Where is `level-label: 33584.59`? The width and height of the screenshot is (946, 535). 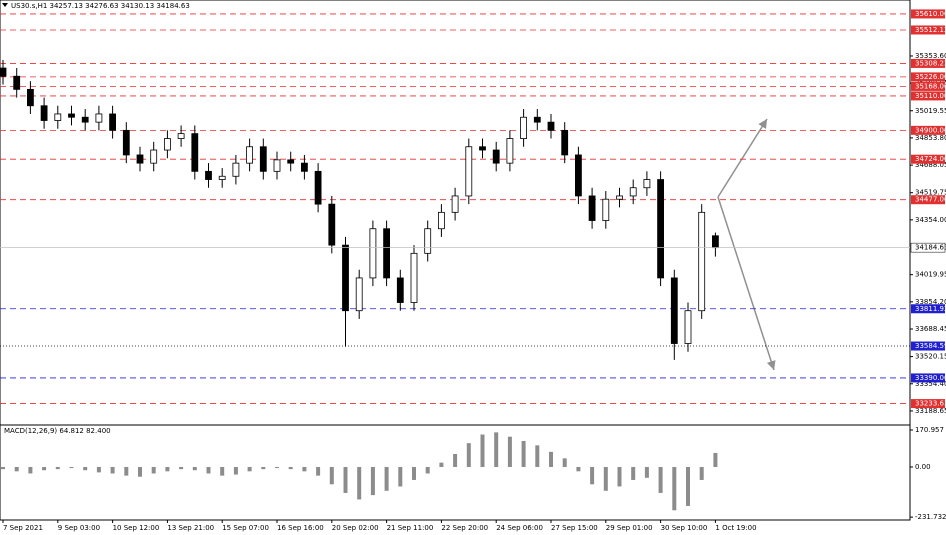
level-label: 33584.59 is located at coordinates (930, 346).